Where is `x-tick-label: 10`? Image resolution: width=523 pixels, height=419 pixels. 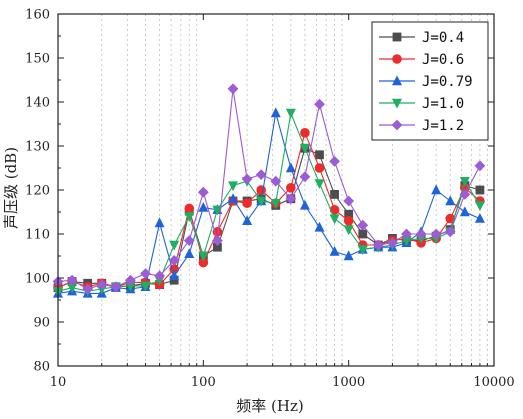 x-tick-label: 10 is located at coordinates (58, 382).